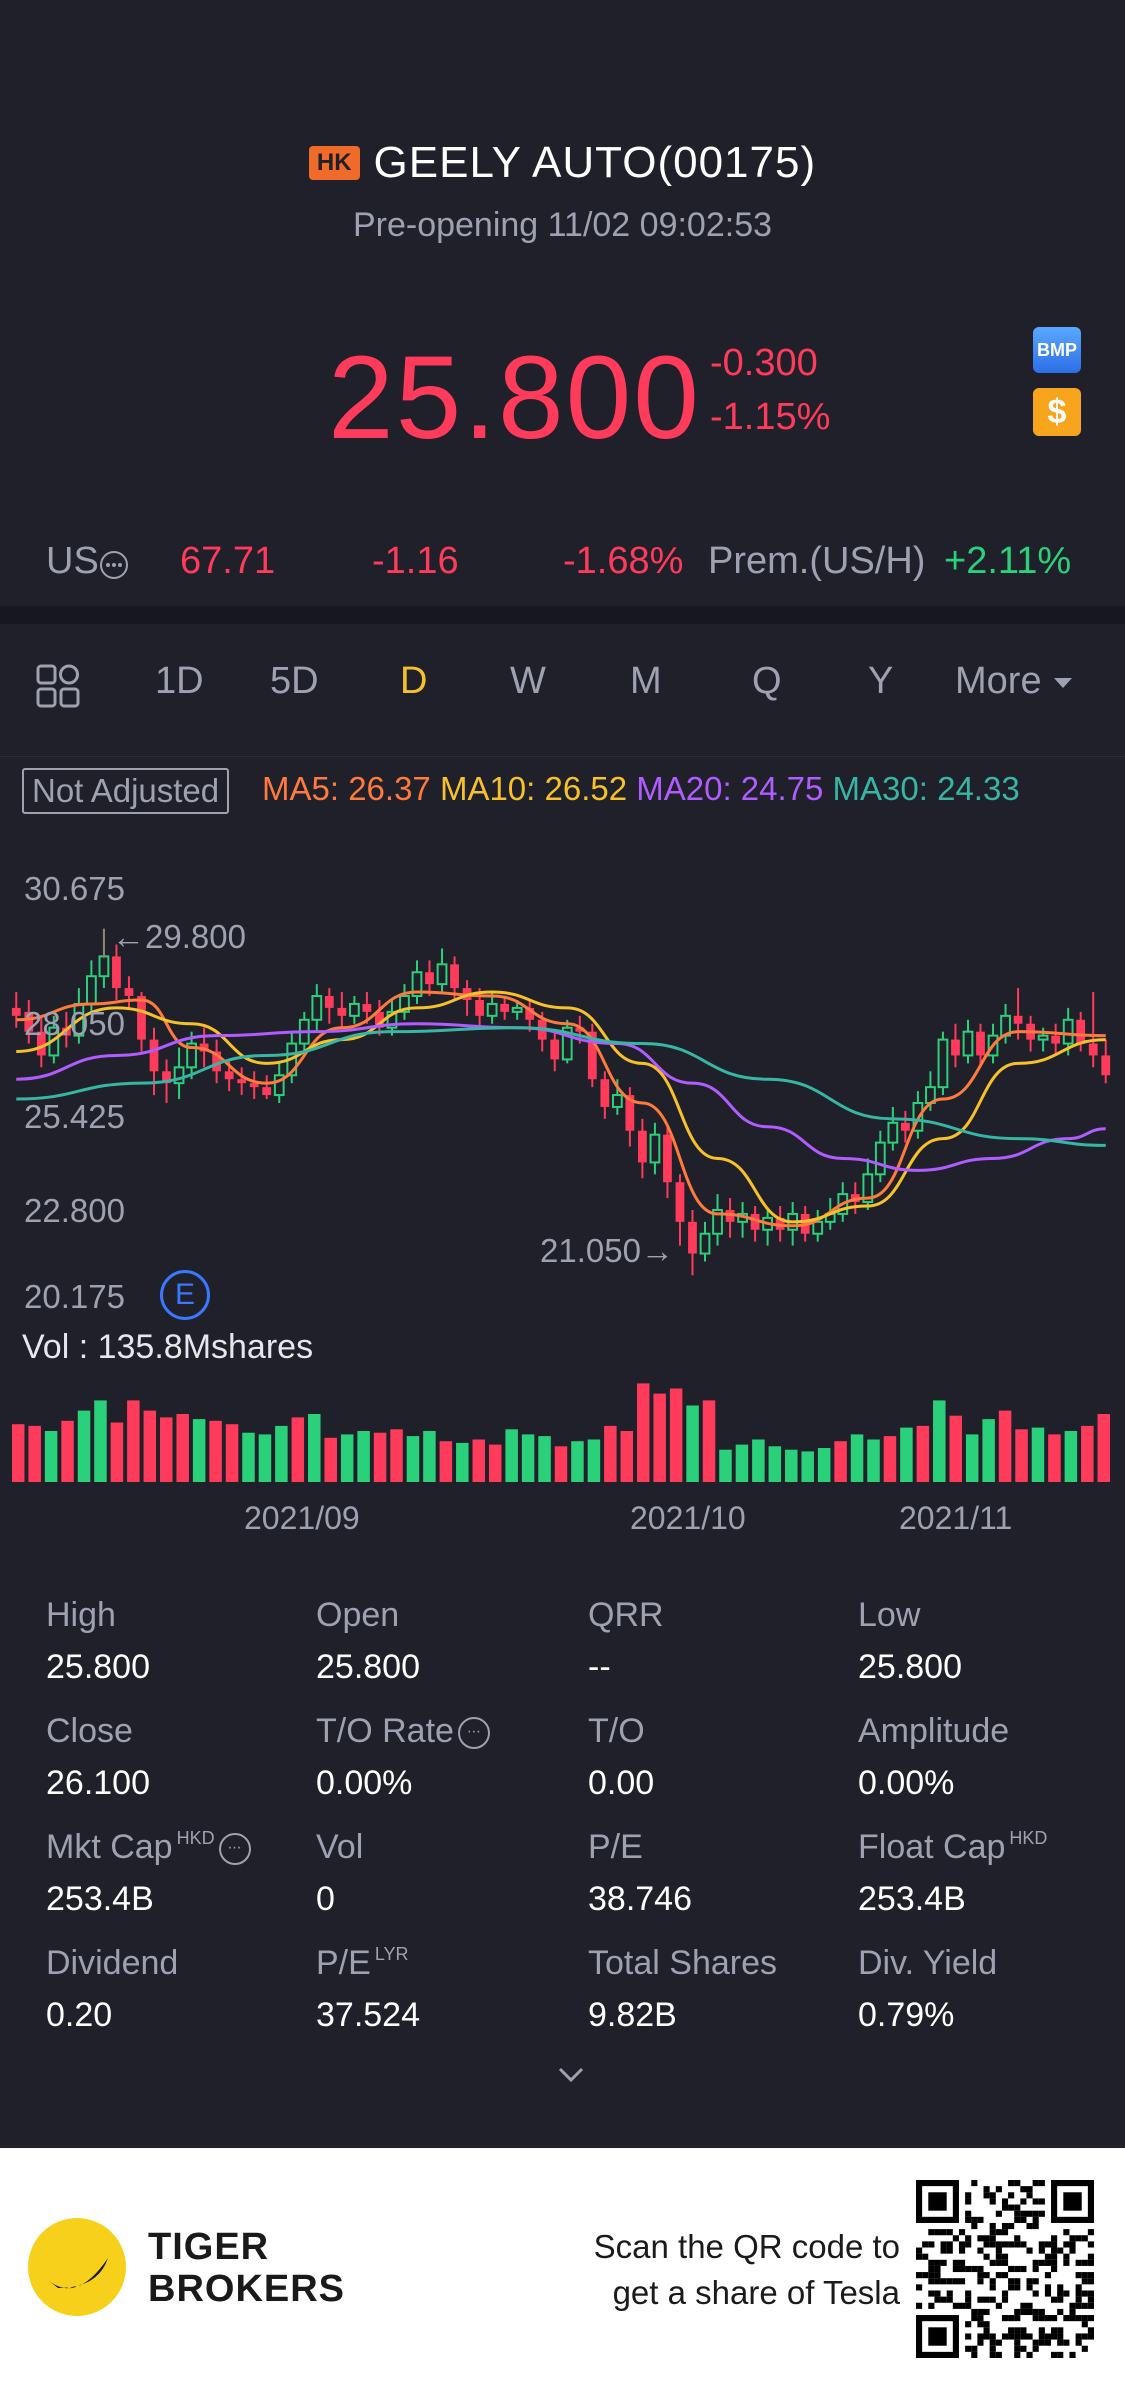 This screenshot has height=2389, width=1125. Describe the element at coordinates (561, 1086) in the screenshot. I see `ma-line-ma30` at that location.